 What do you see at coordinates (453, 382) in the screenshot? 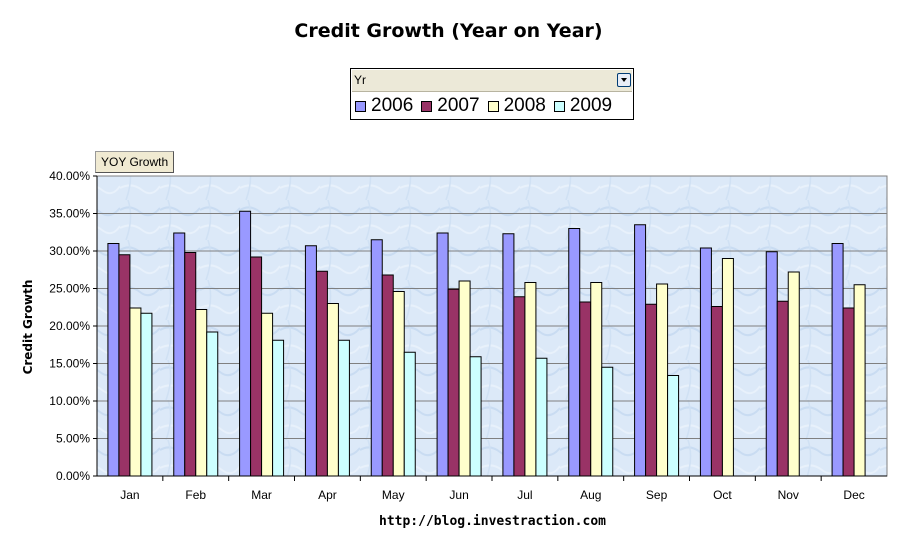
I see `bar-2007-jun` at bounding box center [453, 382].